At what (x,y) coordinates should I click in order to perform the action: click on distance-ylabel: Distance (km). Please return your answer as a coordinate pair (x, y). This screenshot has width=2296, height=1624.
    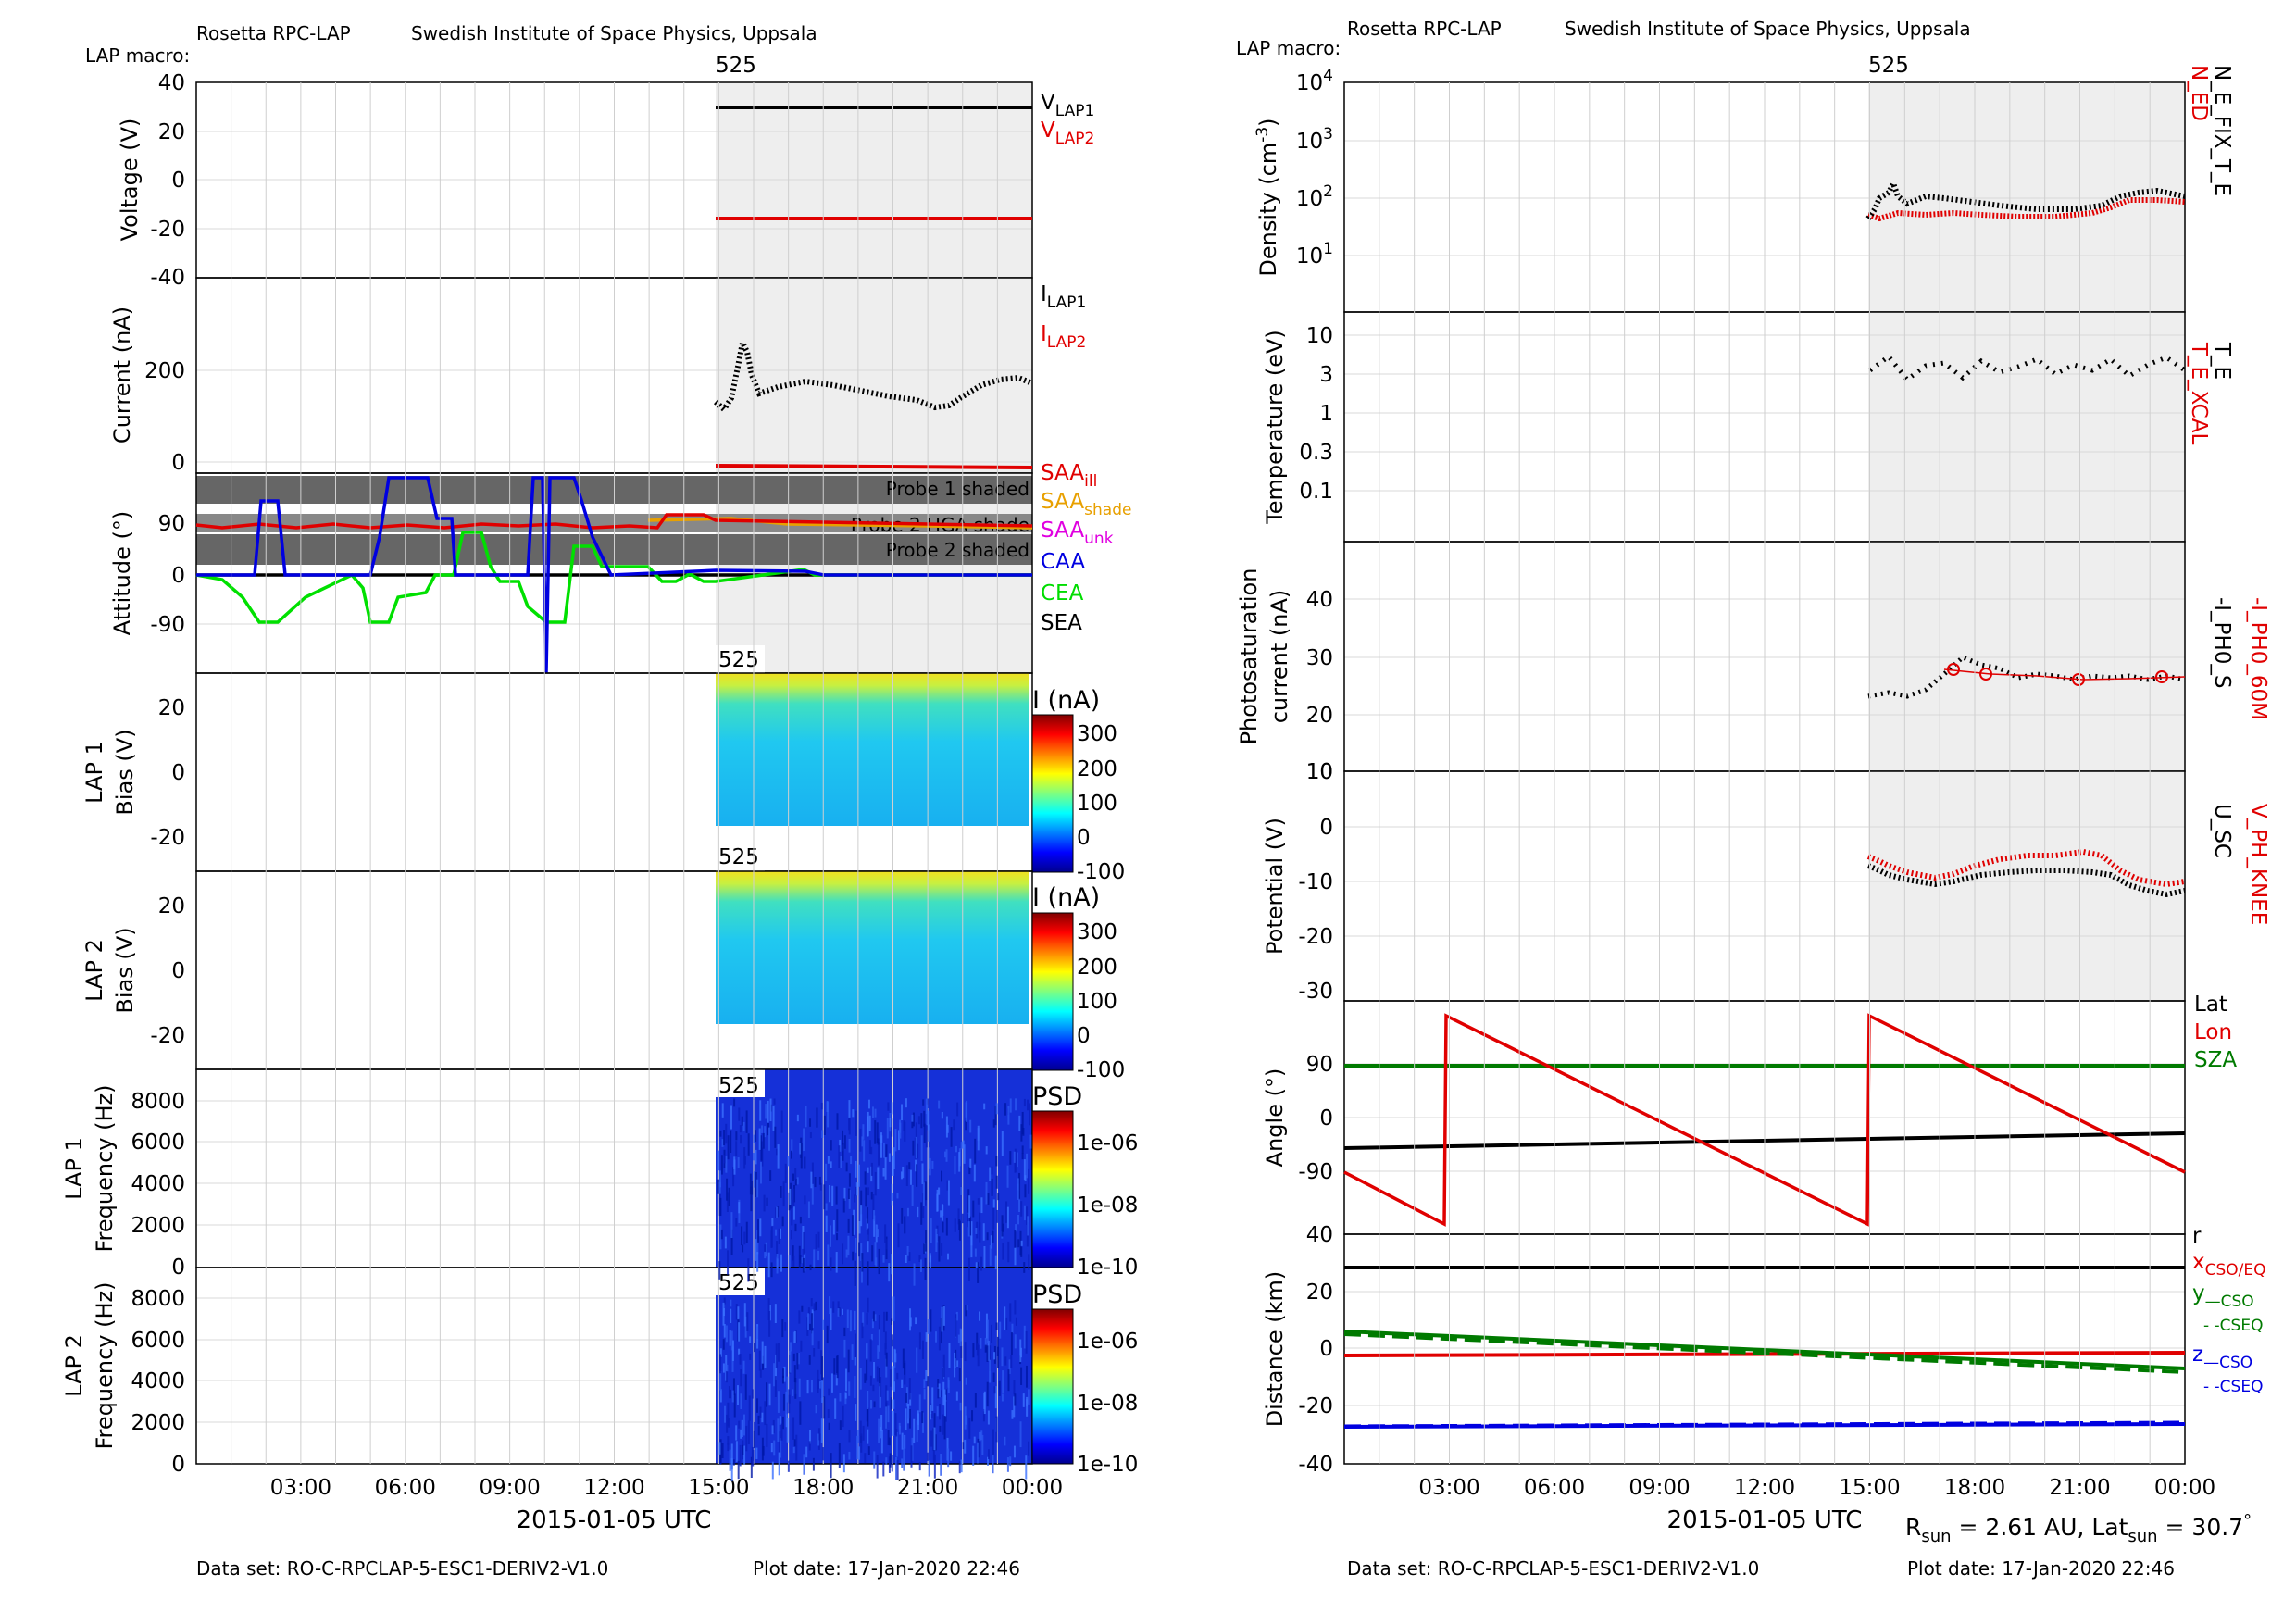
    Looking at the image, I should click on (1275, 1349).